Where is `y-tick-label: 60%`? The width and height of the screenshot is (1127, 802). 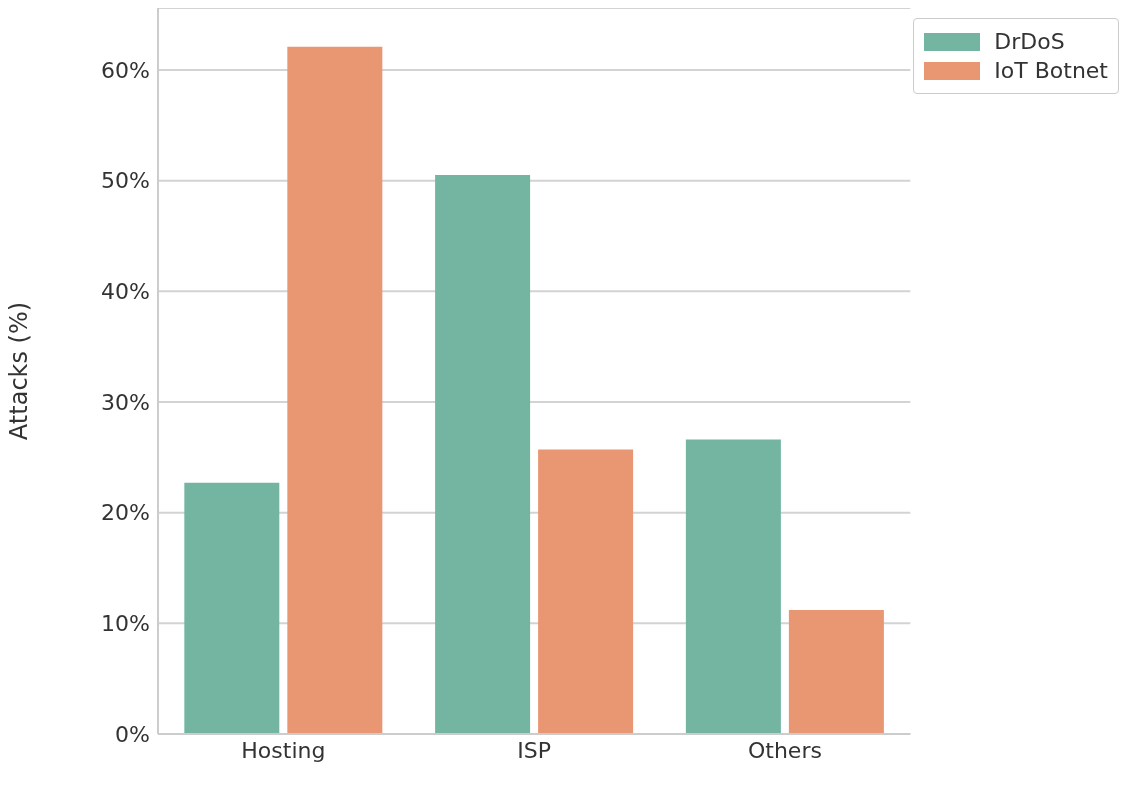 y-tick-label: 60% is located at coordinates (125, 70).